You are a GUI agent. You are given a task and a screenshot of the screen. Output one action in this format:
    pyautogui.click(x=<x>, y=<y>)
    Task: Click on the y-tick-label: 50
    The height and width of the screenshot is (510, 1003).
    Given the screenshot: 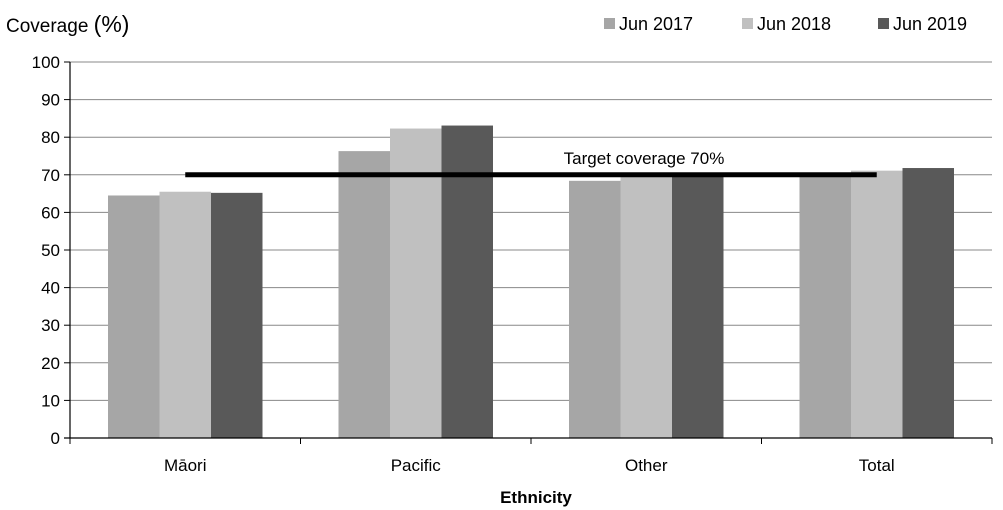 What is the action you would take?
    pyautogui.click(x=50, y=250)
    